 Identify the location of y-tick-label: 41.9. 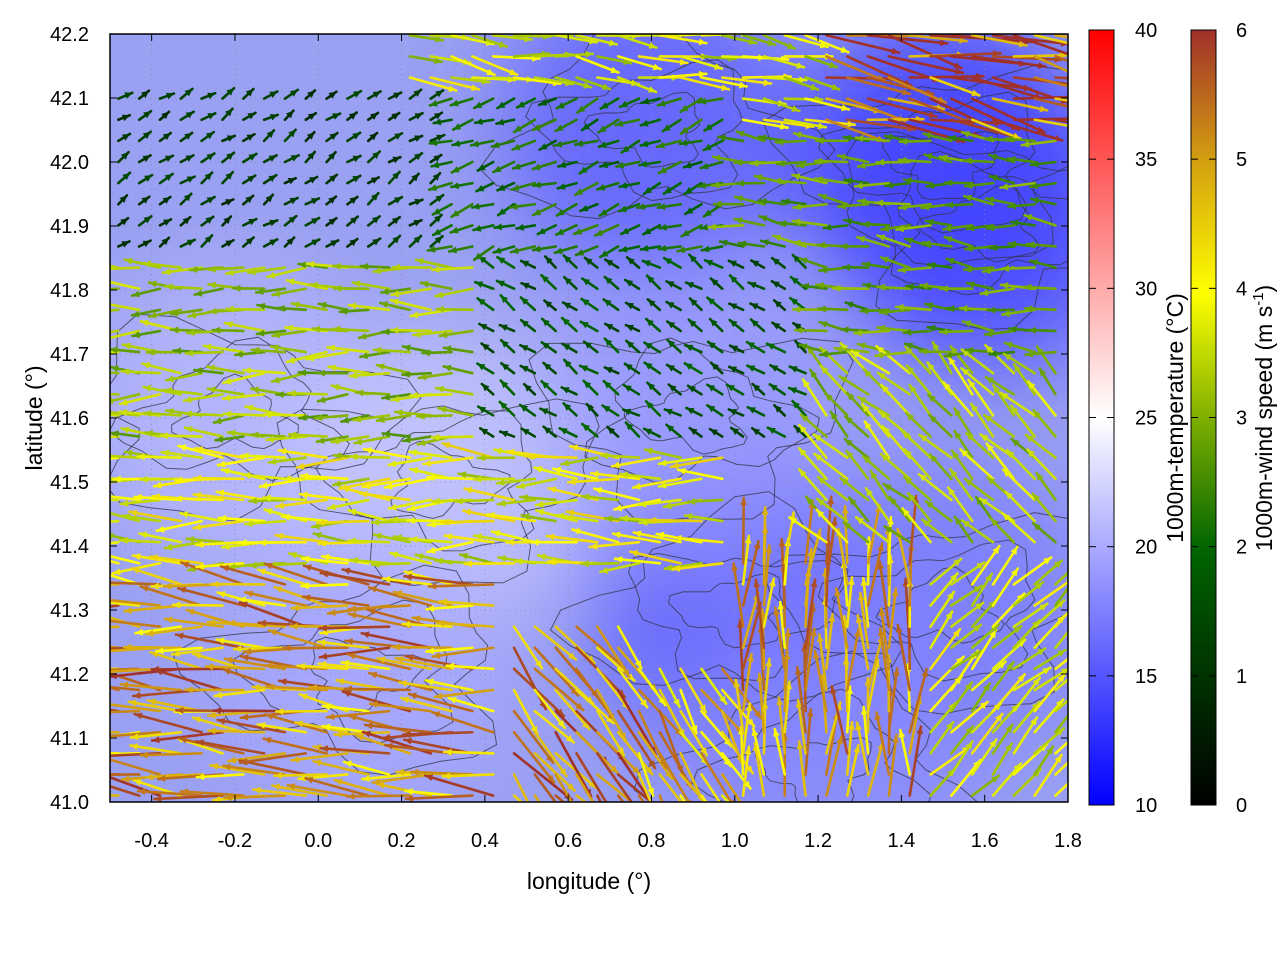
(69, 227).